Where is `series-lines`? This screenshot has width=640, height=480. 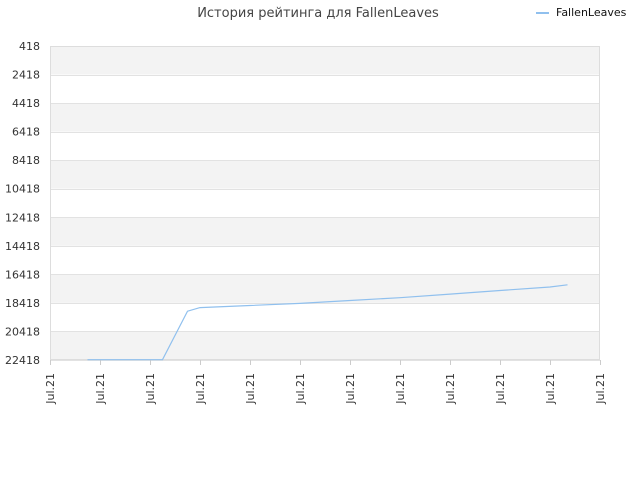 series-lines is located at coordinates (327, 322).